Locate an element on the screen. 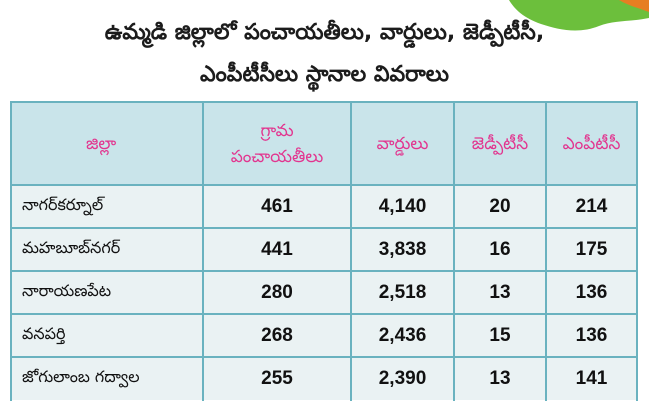 Image resolution: width=649 pixels, height=401 pixels. header-gp-line2: పంచాయతీలు is located at coordinates (277, 156).